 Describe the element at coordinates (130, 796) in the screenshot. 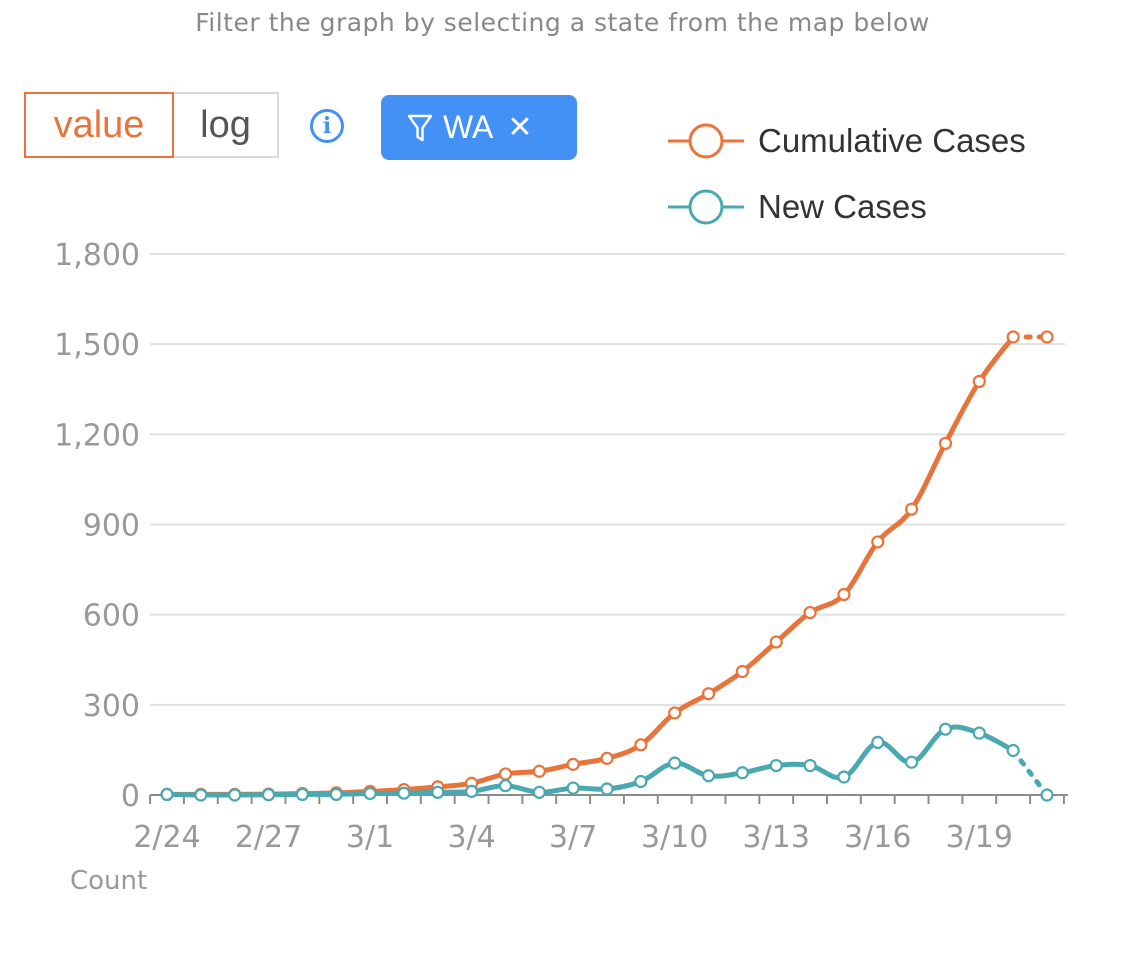

I see `y-tick-label: 0` at that location.